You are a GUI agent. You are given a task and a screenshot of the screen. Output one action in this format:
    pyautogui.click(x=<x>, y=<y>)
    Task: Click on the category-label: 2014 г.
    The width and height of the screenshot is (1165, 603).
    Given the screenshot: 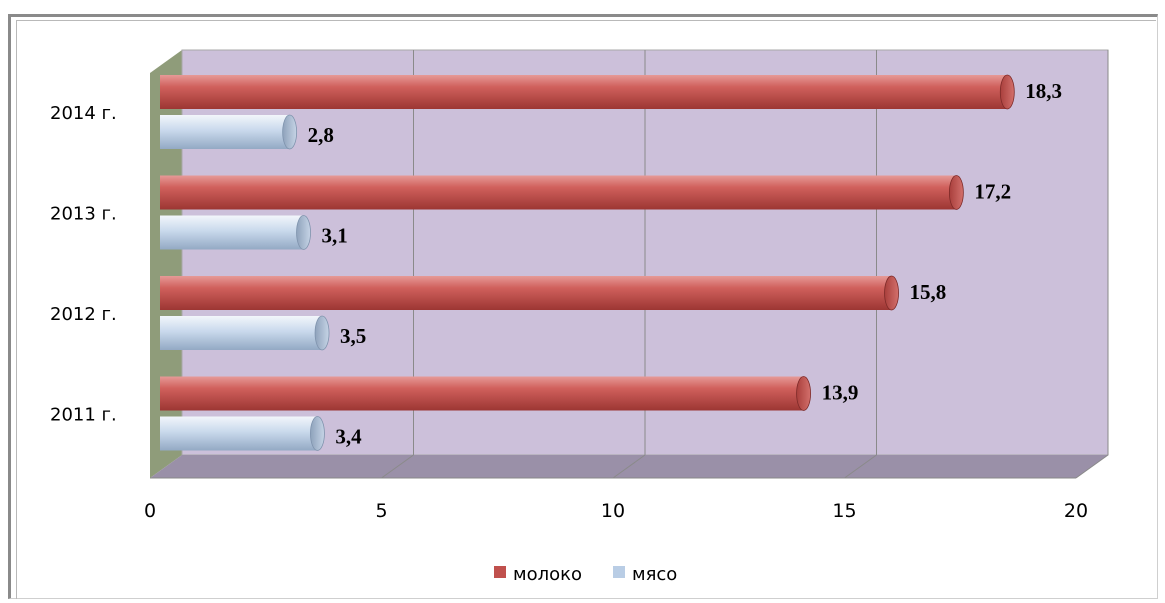 What is the action you would take?
    pyautogui.click(x=83, y=113)
    